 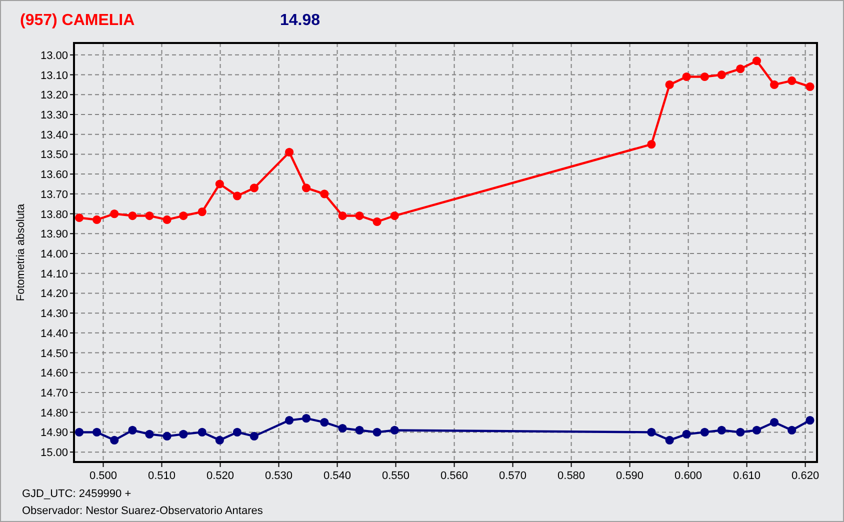 I want to click on y-tick-label: 13.10, so click(x=54, y=76).